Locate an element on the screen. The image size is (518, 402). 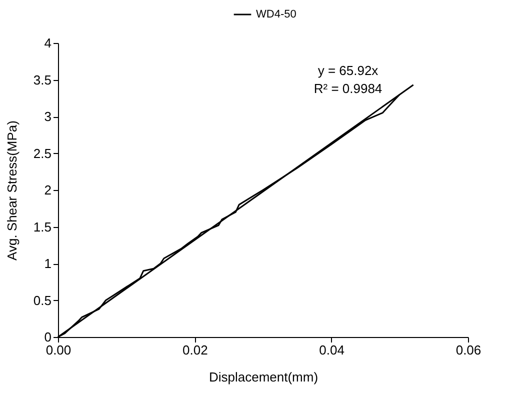
y-tick-label: 0.5 is located at coordinates (42, 300).